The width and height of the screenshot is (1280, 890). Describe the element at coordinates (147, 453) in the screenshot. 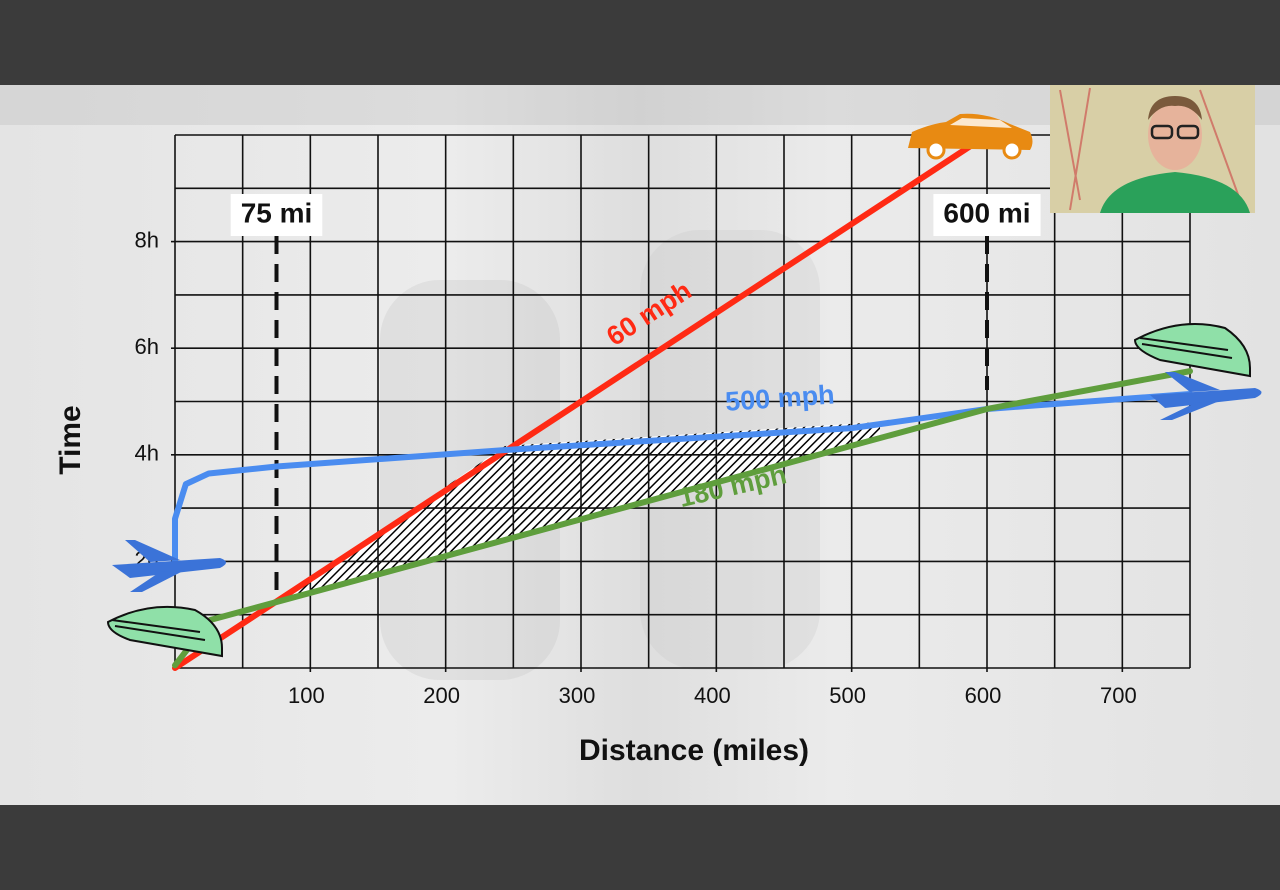

I see `y-tick-label: 4h` at that location.